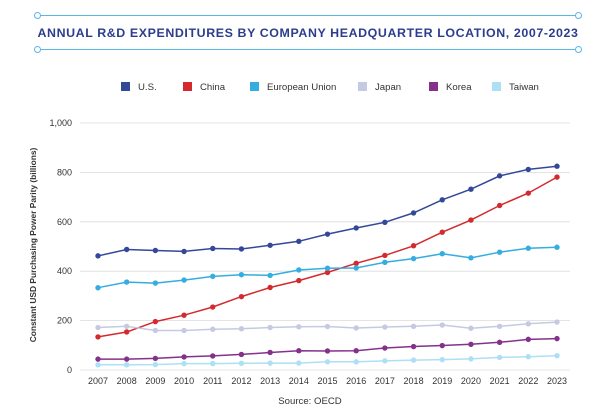 The height and width of the screenshot is (416, 616). Describe the element at coordinates (524, 87) in the screenshot. I see `legend-label: Taiwan` at that location.